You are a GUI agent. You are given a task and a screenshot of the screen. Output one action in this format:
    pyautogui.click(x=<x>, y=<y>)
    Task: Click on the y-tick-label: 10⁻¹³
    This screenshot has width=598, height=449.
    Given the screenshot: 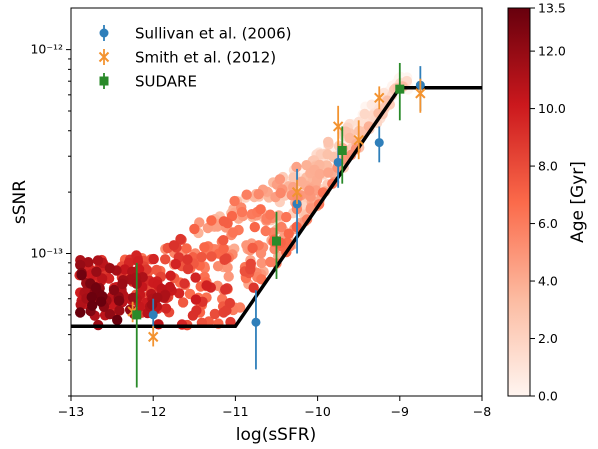 What is the action you would take?
    pyautogui.click(x=46, y=252)
    